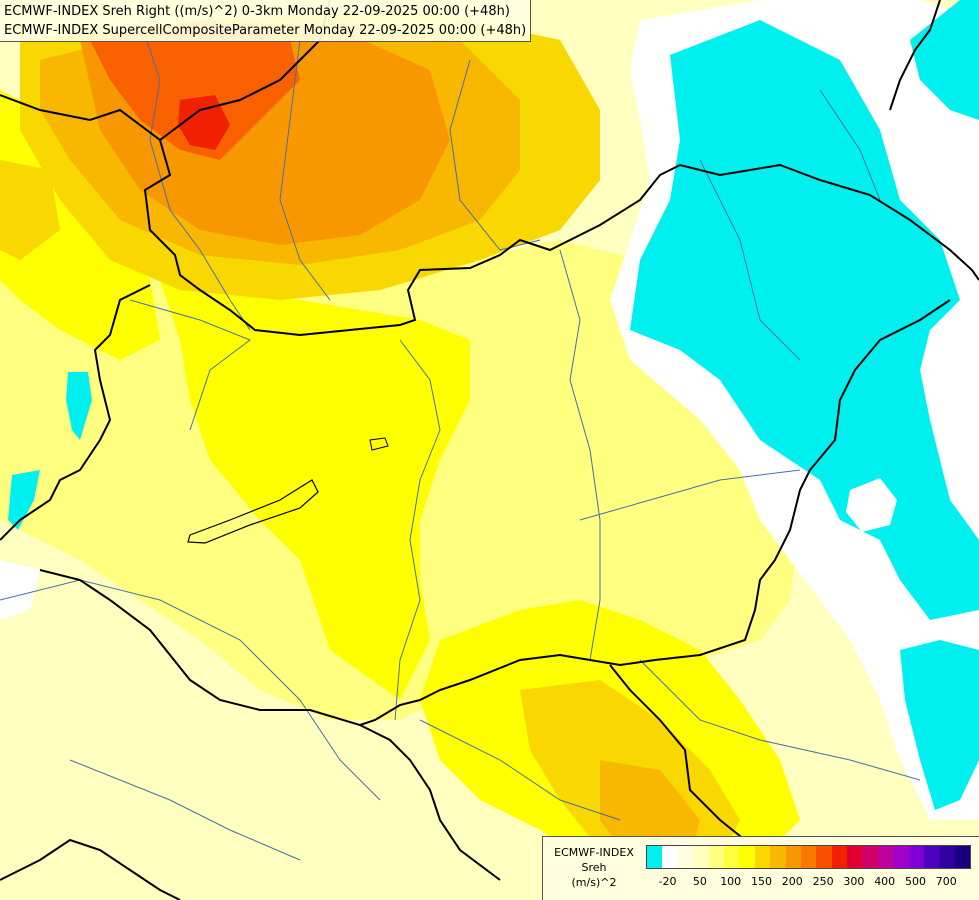 This screenshot has height=900, width=979. What do you see at coordinates (253, 511) in the screenshot?
I see `lake-outline` at bounding box center [253, 511].